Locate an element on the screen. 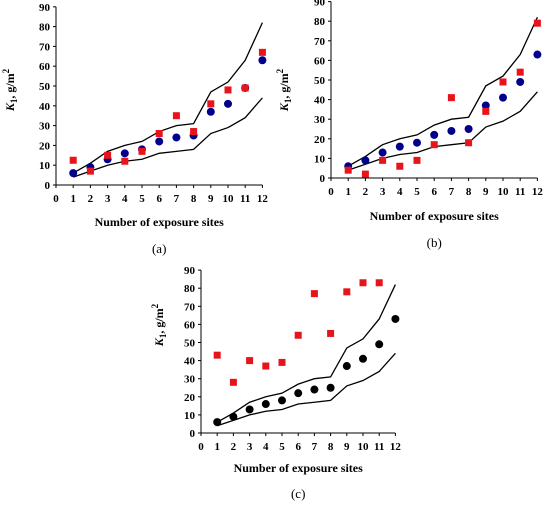 The image size is (550, 509). x-tick-label: 11 is located at coordinates (245, 199).